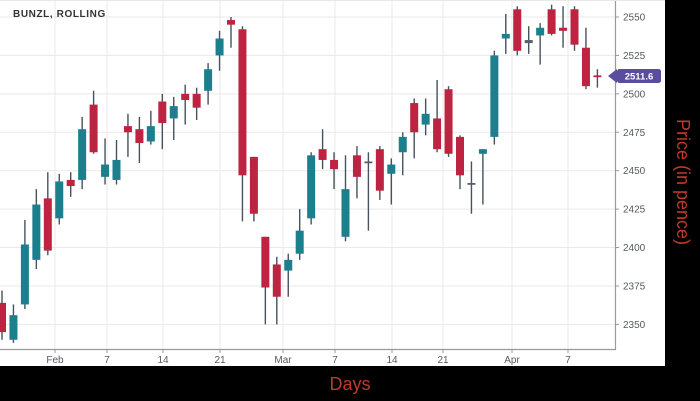  Describe the element at coordinates (634, 56) in the screenshot. I see `y-tick-label: 2525` at that location.